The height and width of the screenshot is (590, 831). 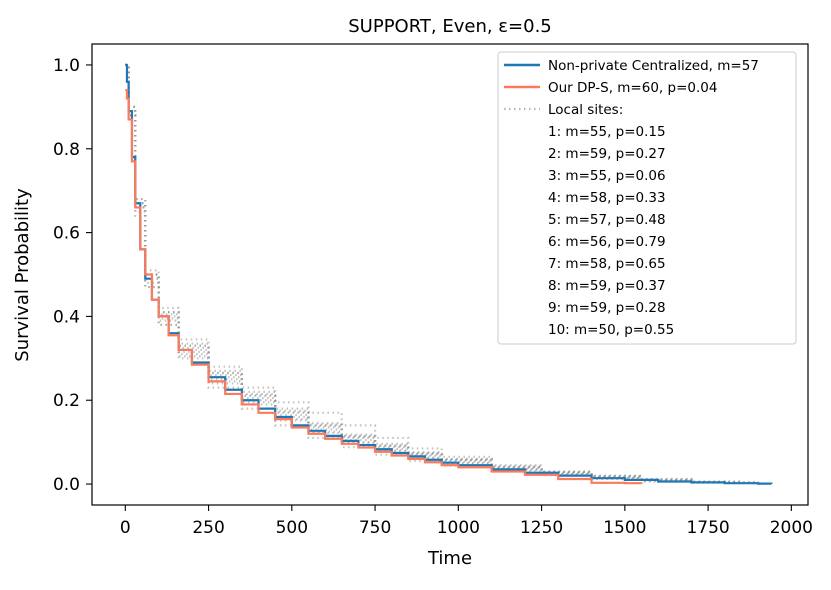 What do you see at coordinates (449, 558) in the screenshot?
I see `x-axis-label: Time` at bounding box center [449, 558].